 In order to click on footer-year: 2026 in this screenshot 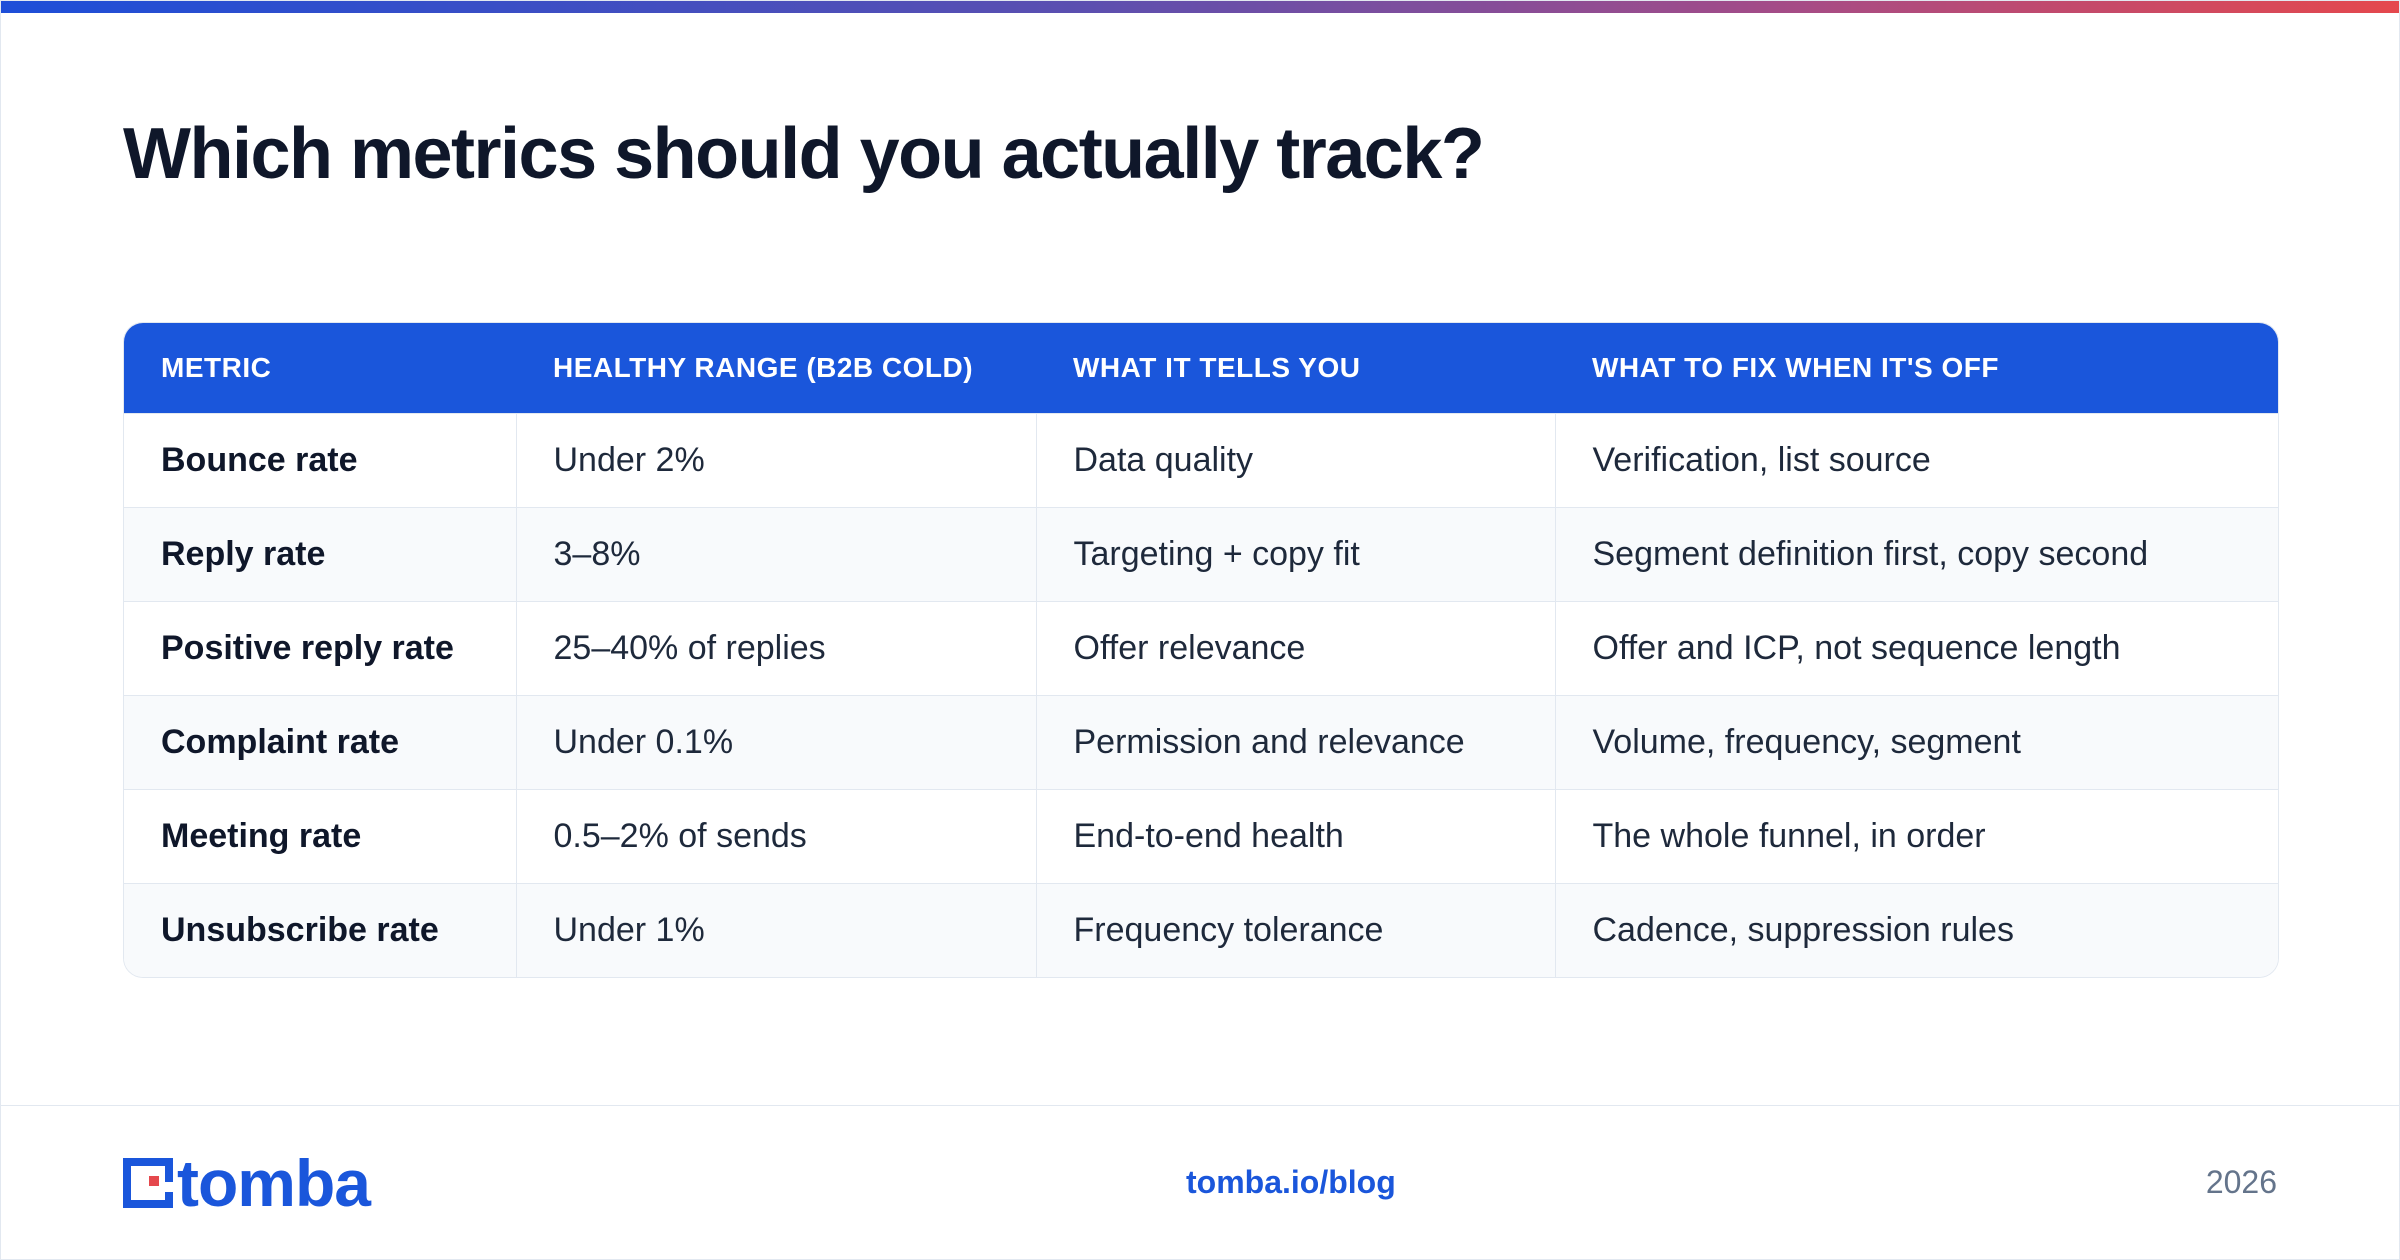, I will do `click(2241, 1182)`.